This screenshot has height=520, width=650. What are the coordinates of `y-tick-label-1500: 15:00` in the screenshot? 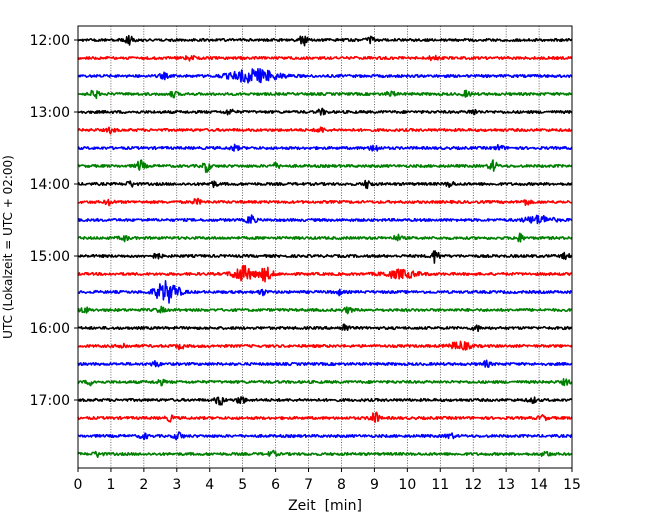 It's located at (50, 257).